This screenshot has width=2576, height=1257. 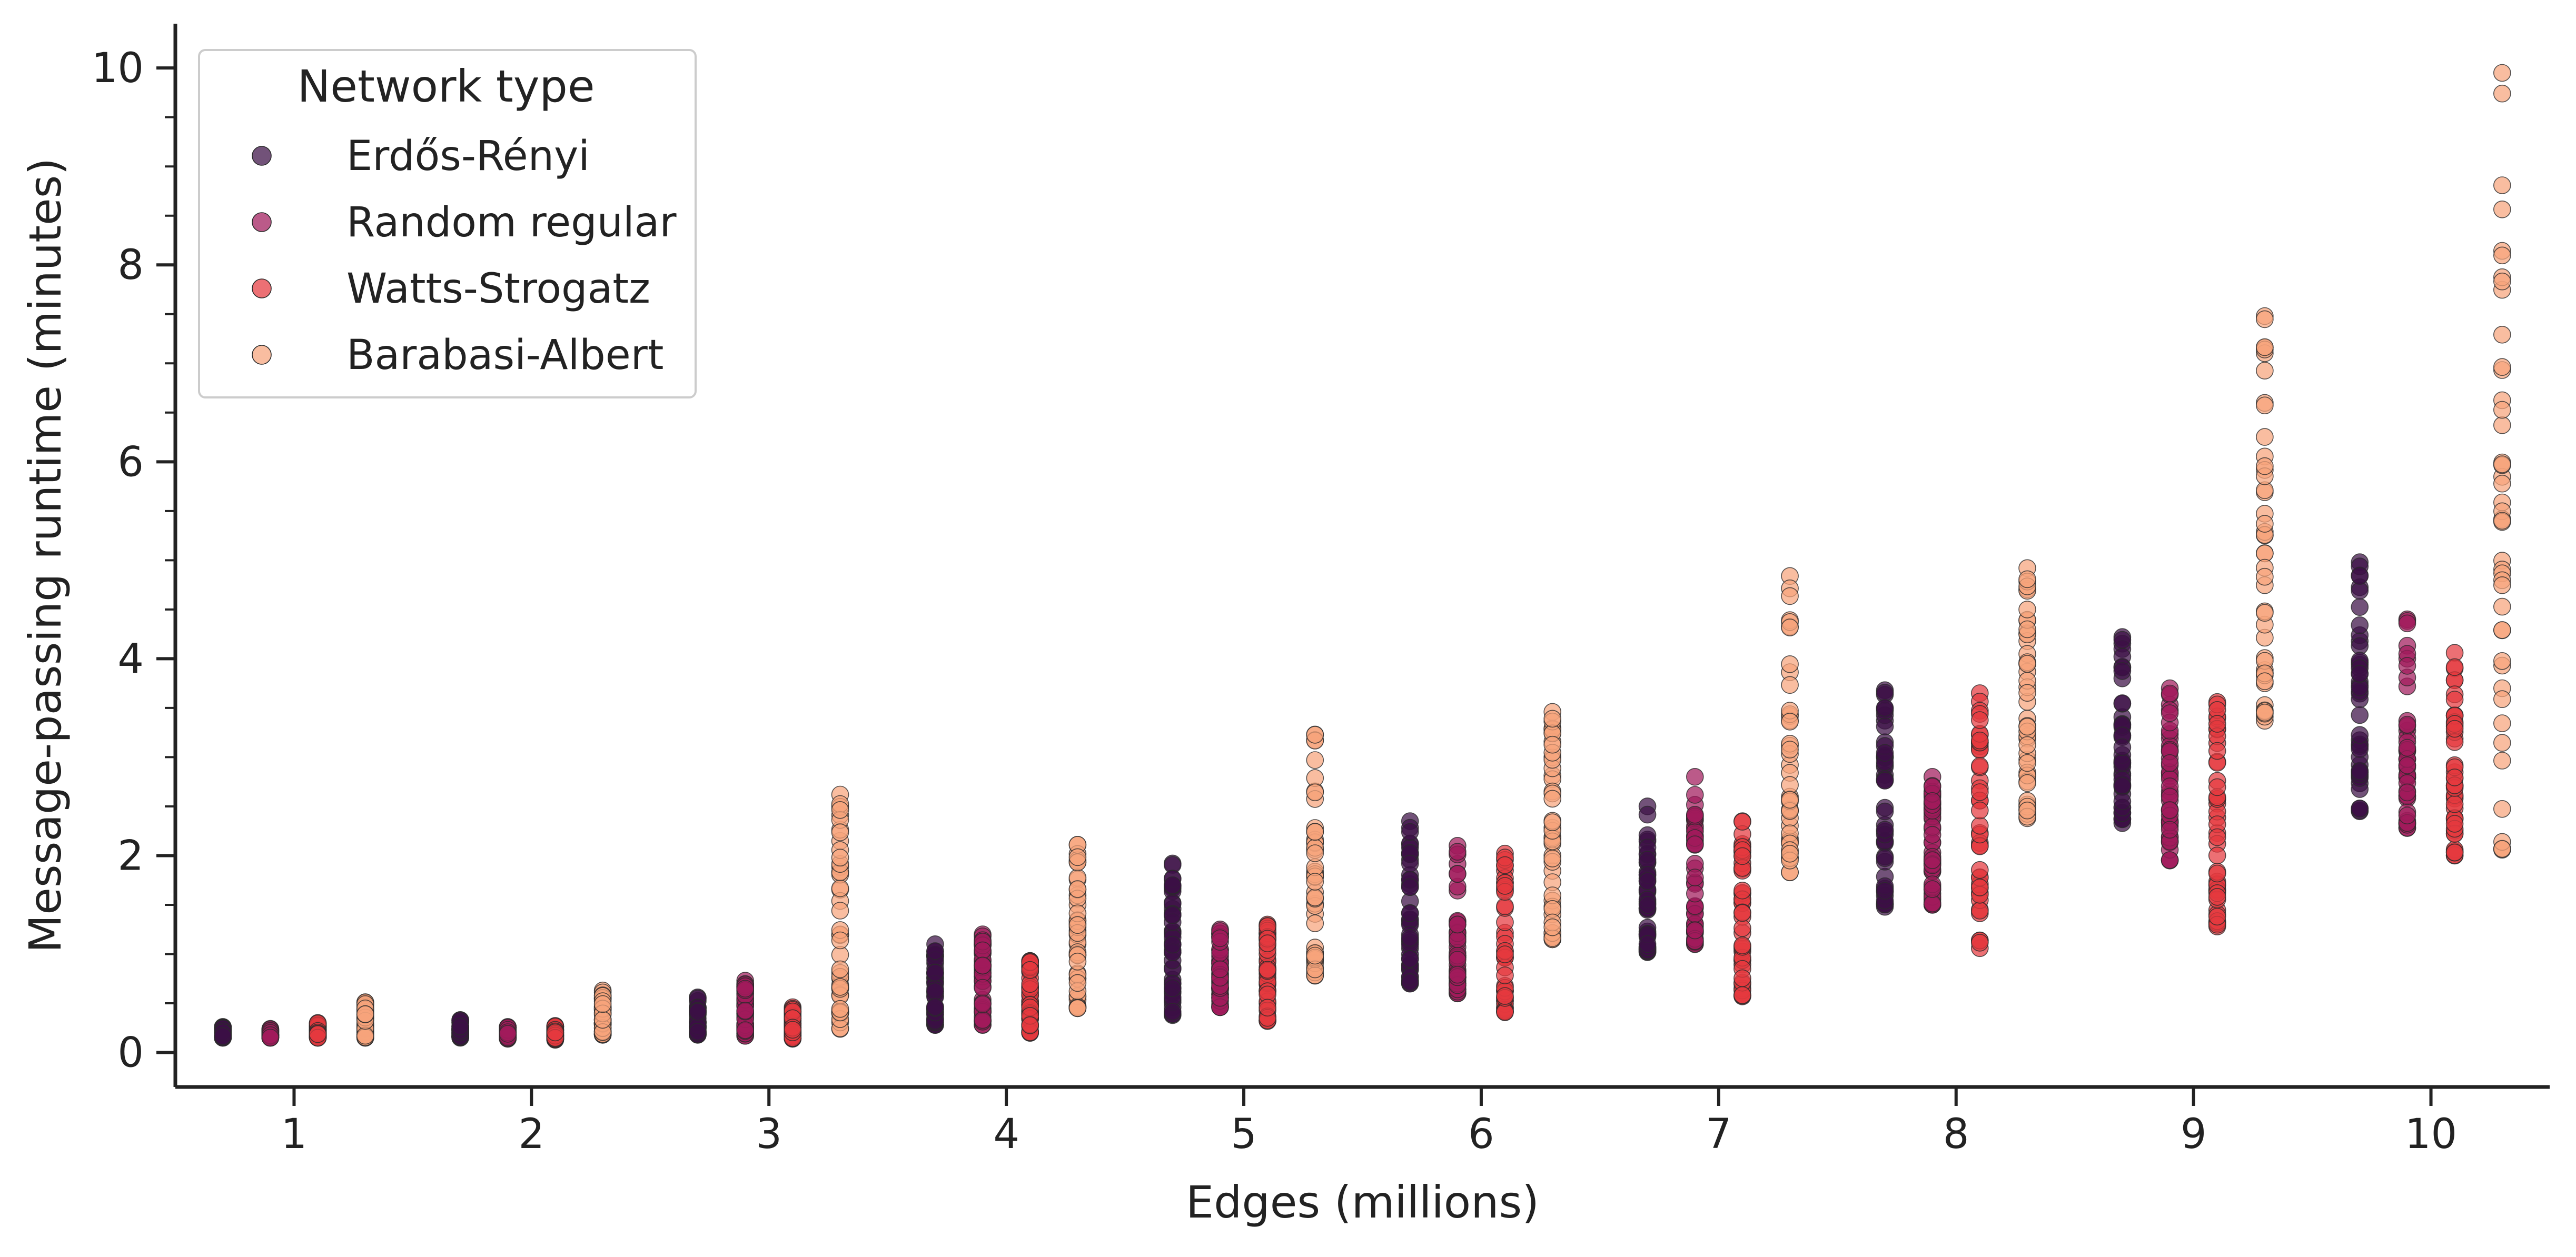 I want to click on x-tick-label: 10, so click(x=2431, y=1134).